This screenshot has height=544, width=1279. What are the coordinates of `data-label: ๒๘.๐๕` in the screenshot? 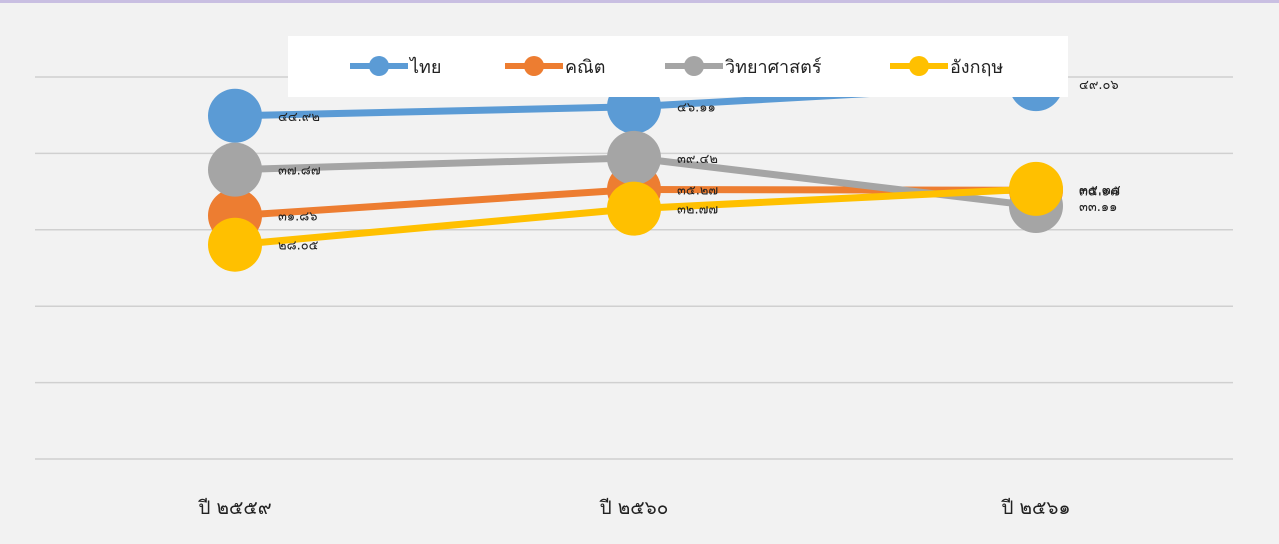 It's located at (298, 246).